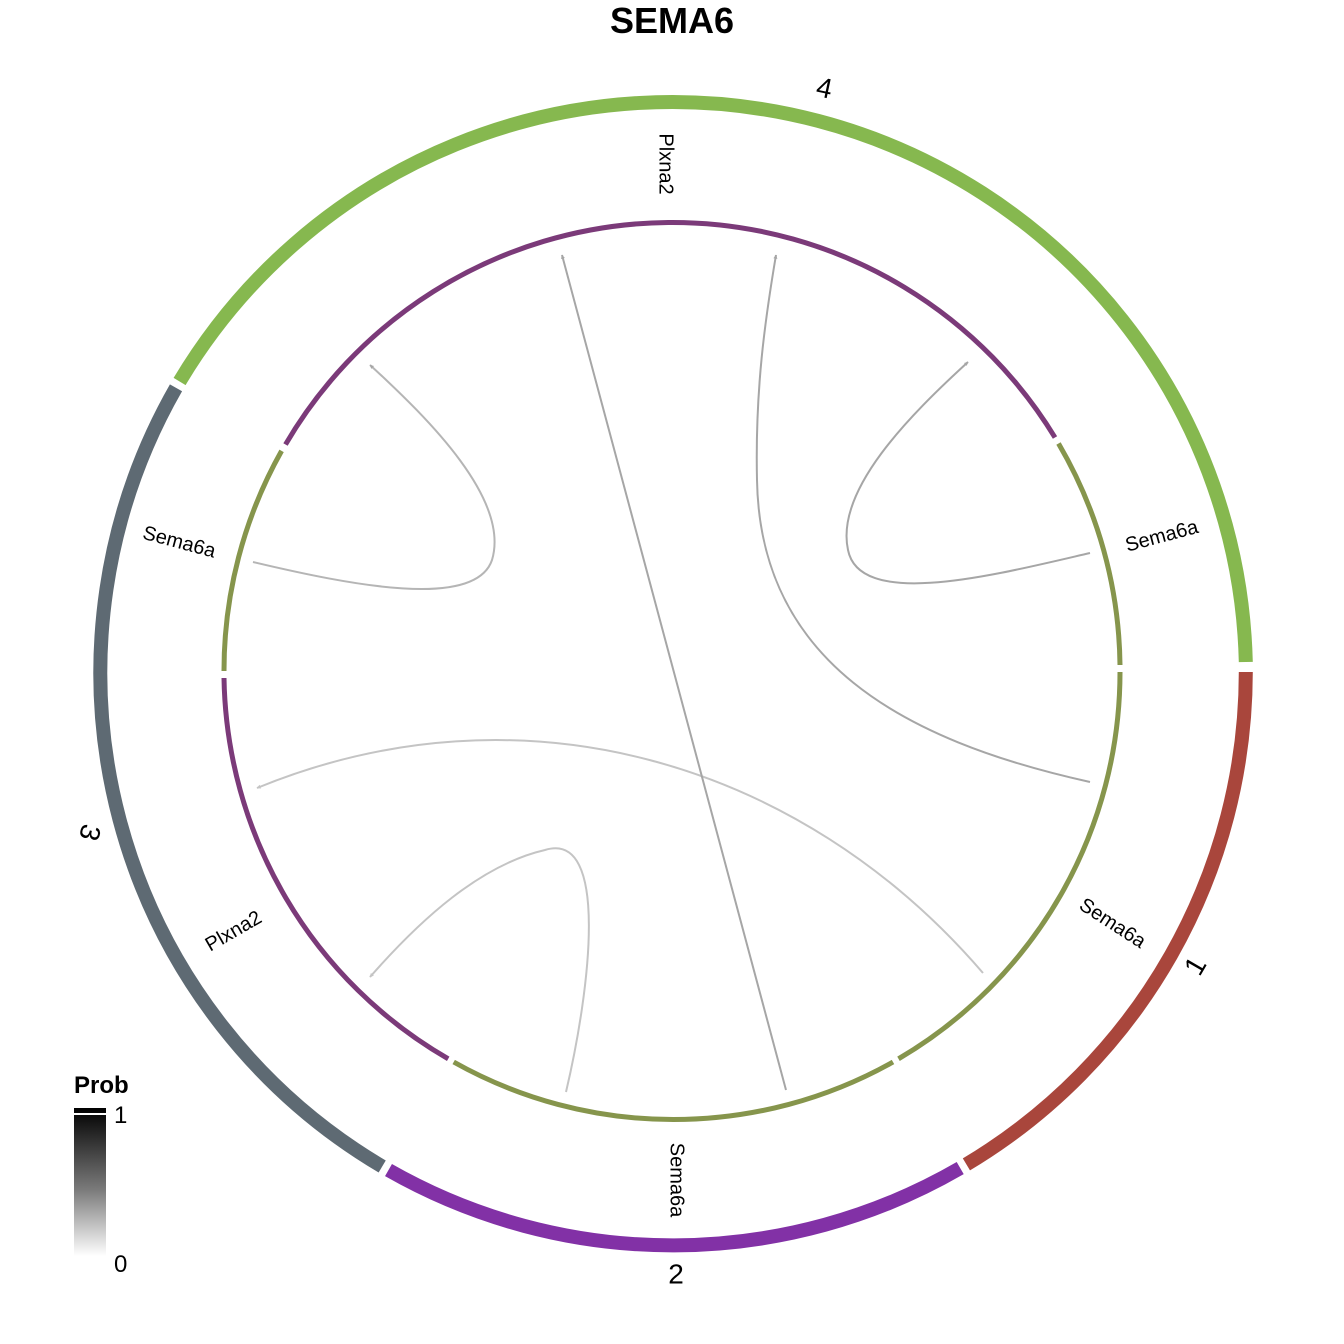 The height and width of the screenshot is (1344, 1344). What do you see at coordinates (1112, 923) in the screenshot?
I see `track-label-sema6a-1: Sema6a` at bounding box center [1112, 923].